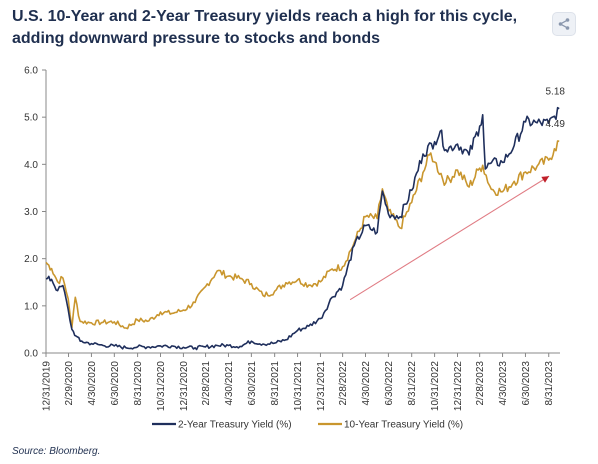  What do you see at coordinates (366, 383) in the screenshot?
I see `x-tick-label: 4/30/2022` at bounding box center [366, 383].